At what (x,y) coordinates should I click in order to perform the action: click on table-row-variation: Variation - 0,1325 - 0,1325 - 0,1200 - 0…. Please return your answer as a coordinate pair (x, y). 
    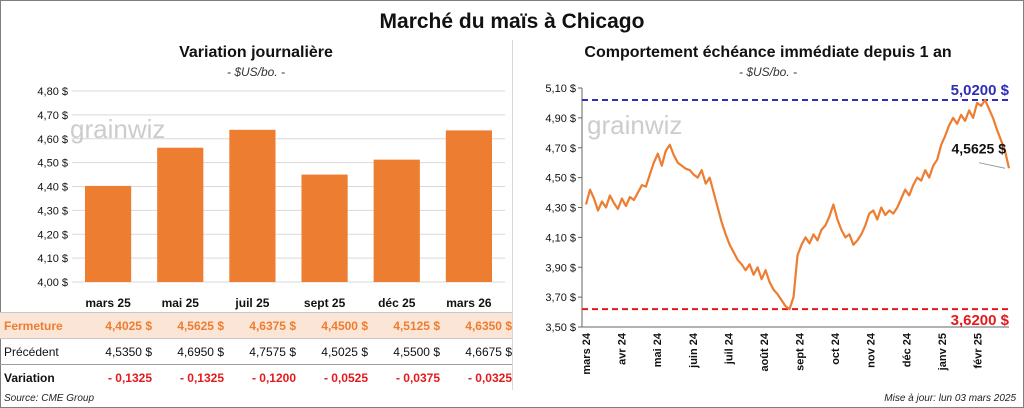
    Looking at the image, I should click on (256, 378).